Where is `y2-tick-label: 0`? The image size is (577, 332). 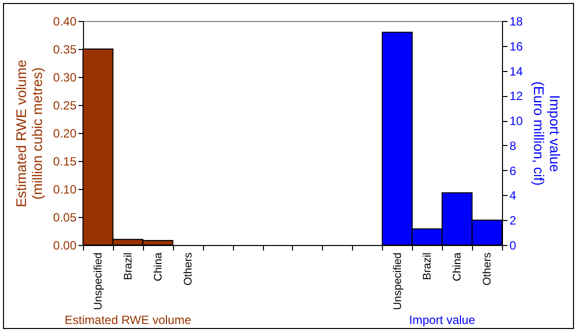 y2-tick-label: 0 is located at coordinates (513, 245).